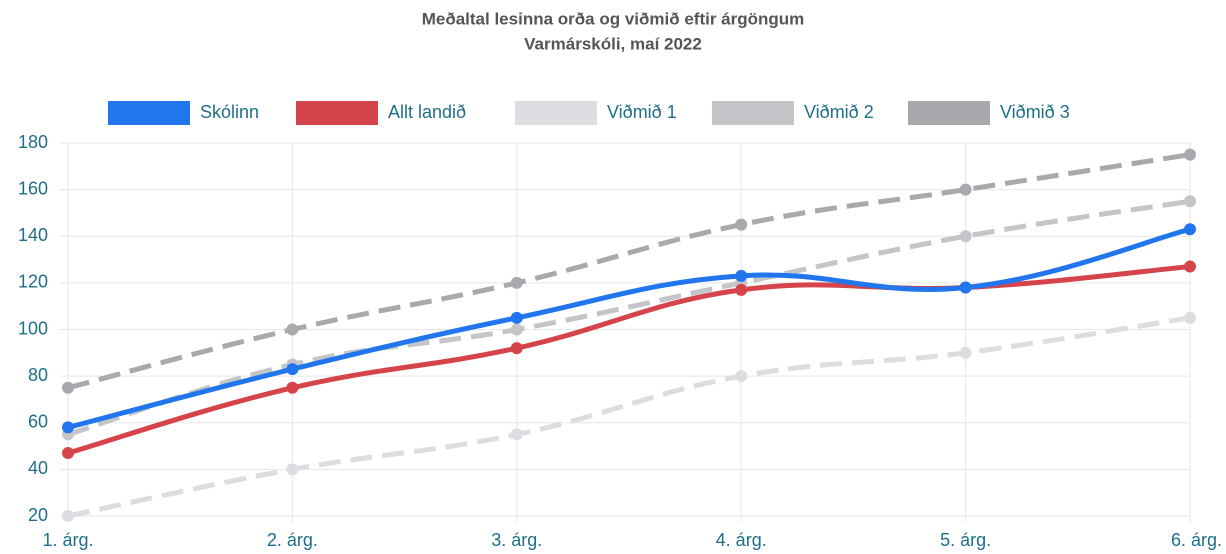 The height and width of the screenshot is (554, 1226). Describe the element at coordinates (516, 540) in the screenshot. I see `x-tick-label: 3. árg.` at that location.